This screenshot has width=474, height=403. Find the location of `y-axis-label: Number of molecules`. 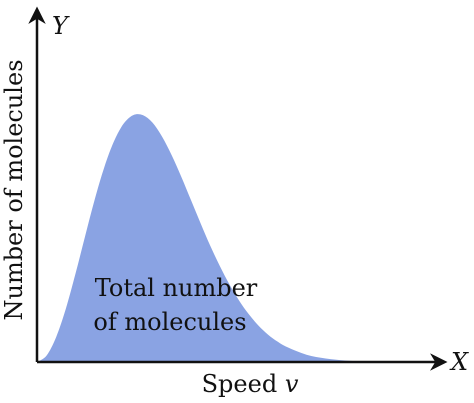

y-axis-label: Number of molecules is located at coordinates (14, 189).